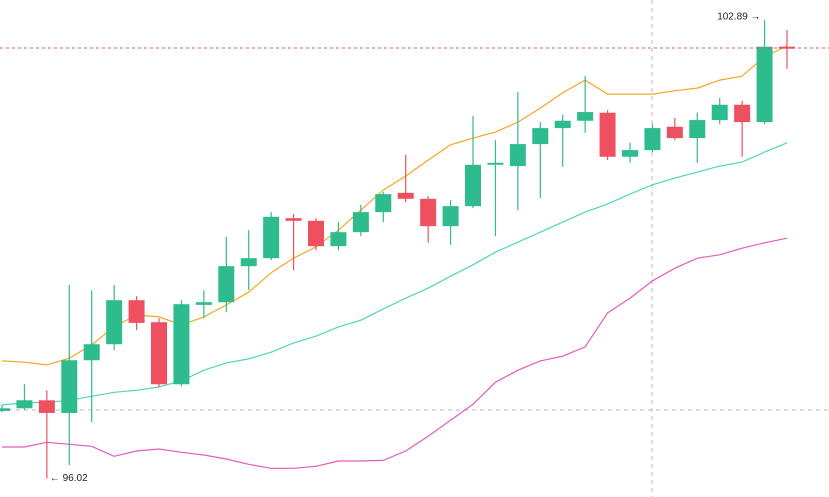 This screenshot has height=497, width=829. Describe the element at coordinates (738, 17) in the screenshot. I see `high-label: 102.89 →` at that location.